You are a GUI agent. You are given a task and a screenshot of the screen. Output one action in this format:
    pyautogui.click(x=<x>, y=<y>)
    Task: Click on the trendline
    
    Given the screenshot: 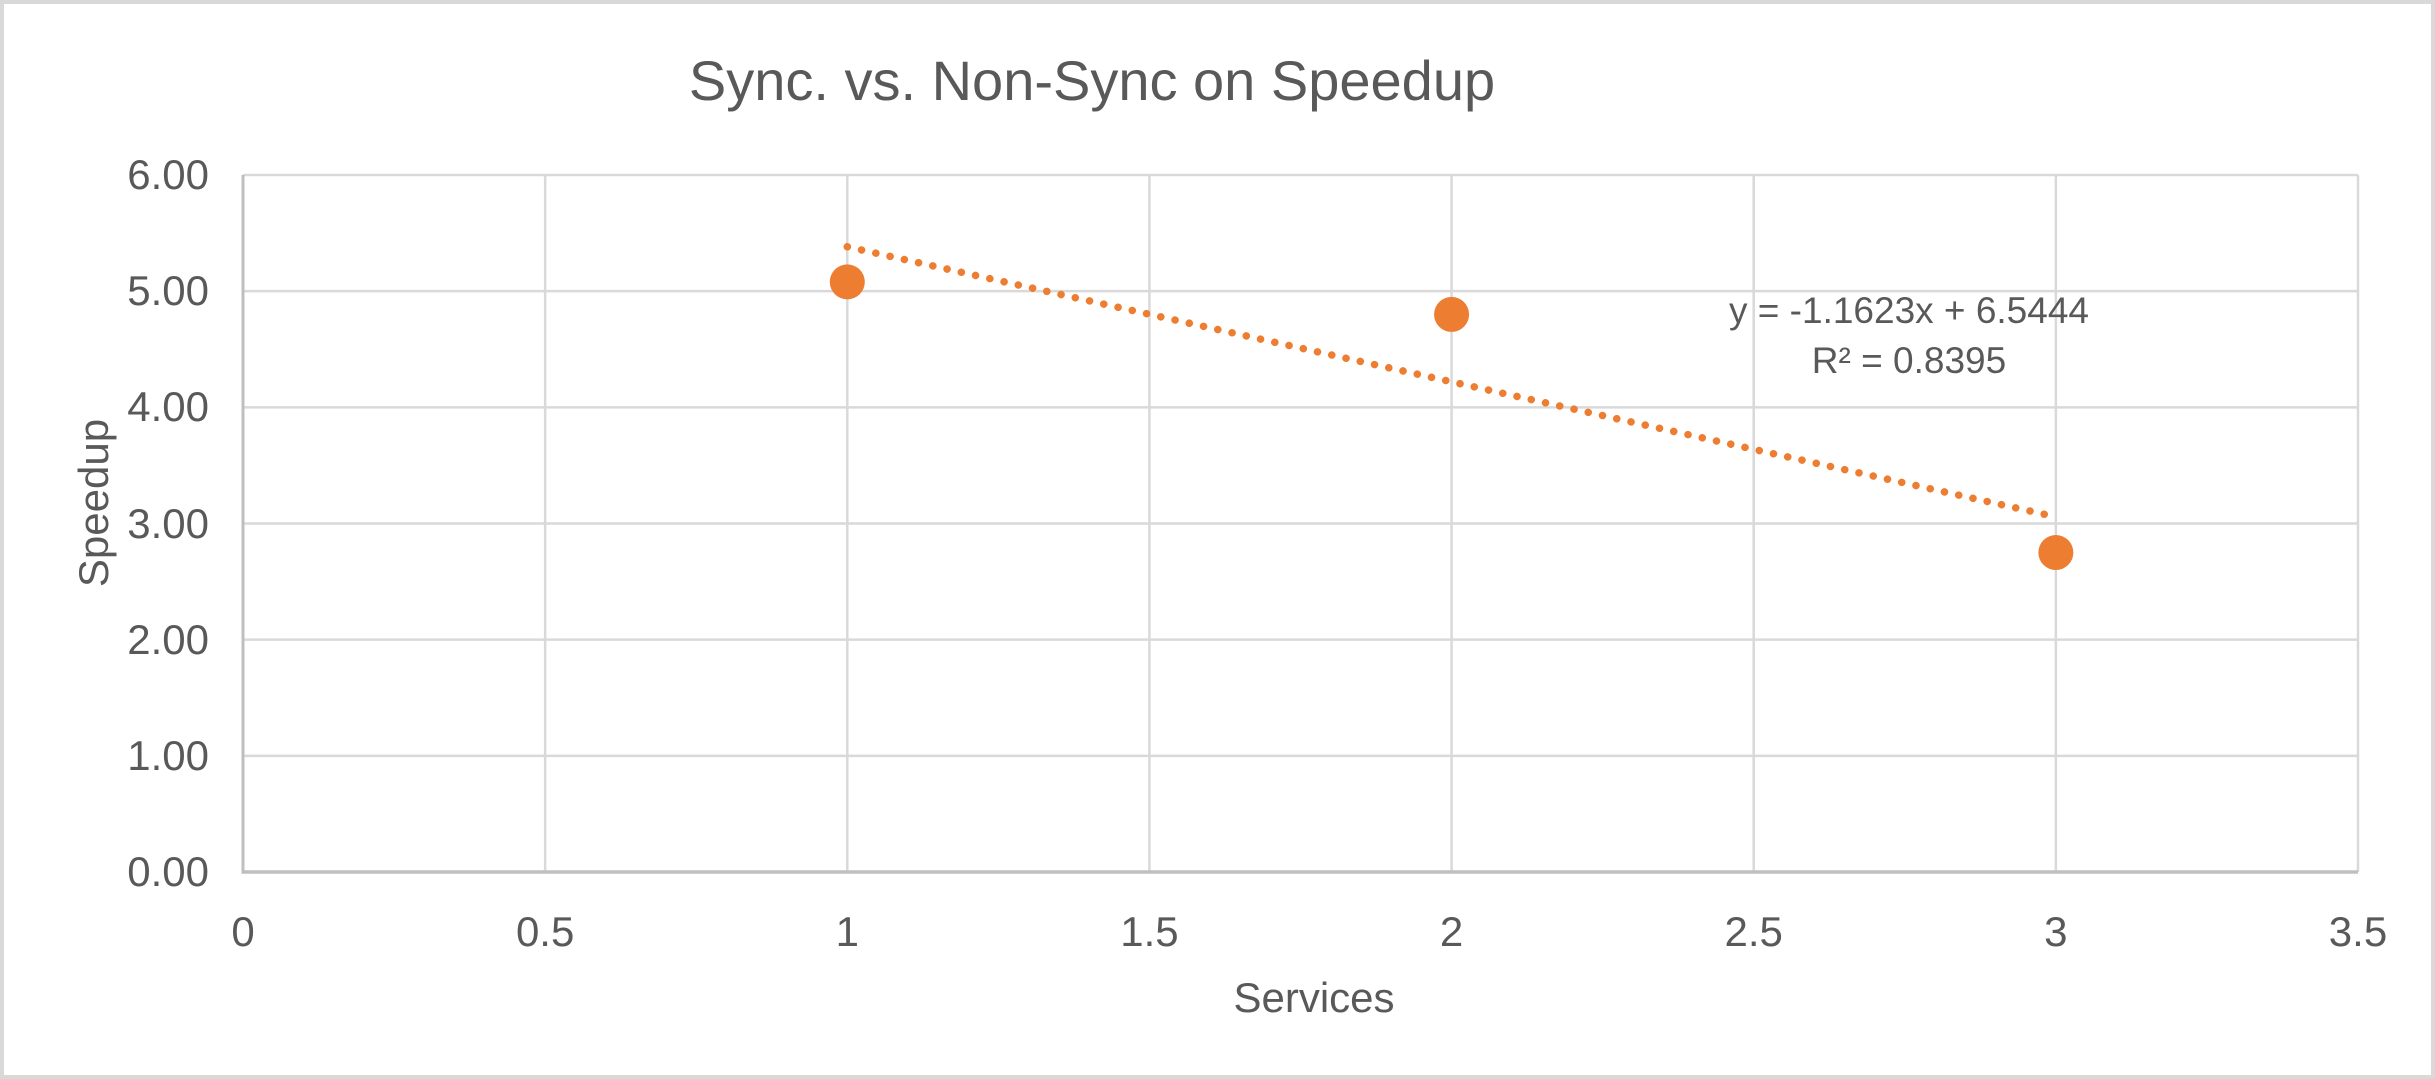 What is the action you would take?
    pyautogui.click(x=1451, y=382)
    